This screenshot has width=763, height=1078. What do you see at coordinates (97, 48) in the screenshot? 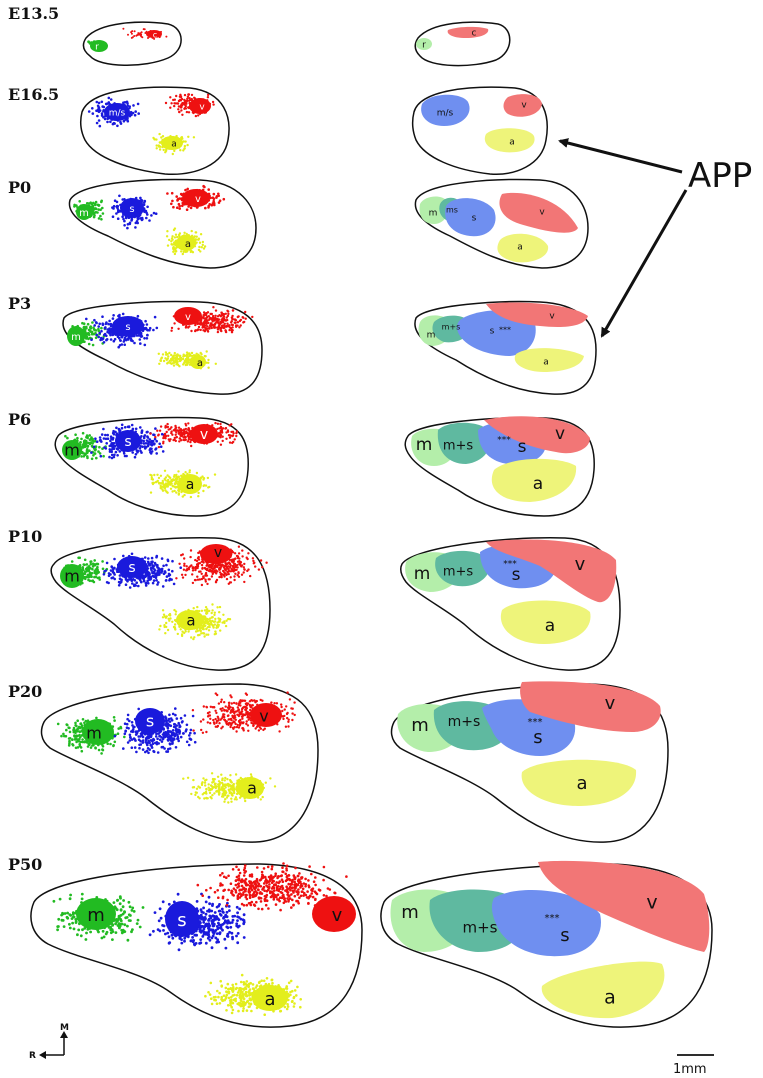
I see `area-label-r: r` at bounding box center [97, 48].